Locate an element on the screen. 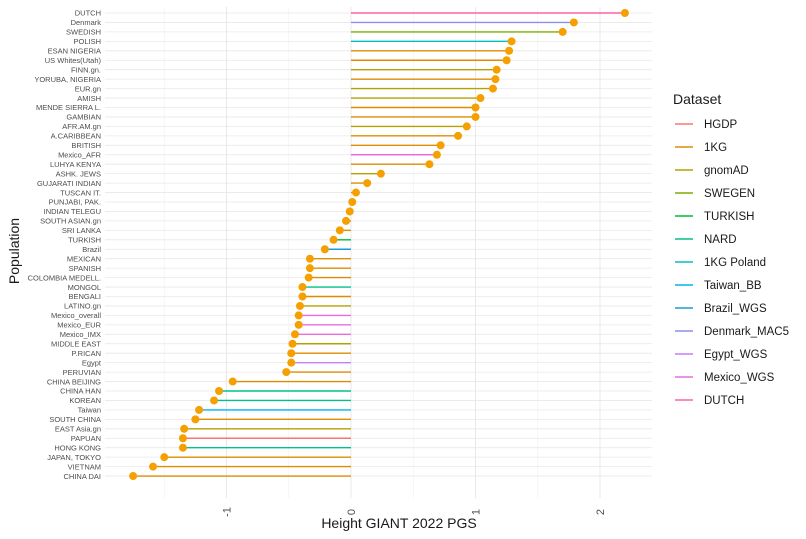 This screenshot has width=806, height=539. y-tick-label: VIETNAM is located at coordinates (84, 466).